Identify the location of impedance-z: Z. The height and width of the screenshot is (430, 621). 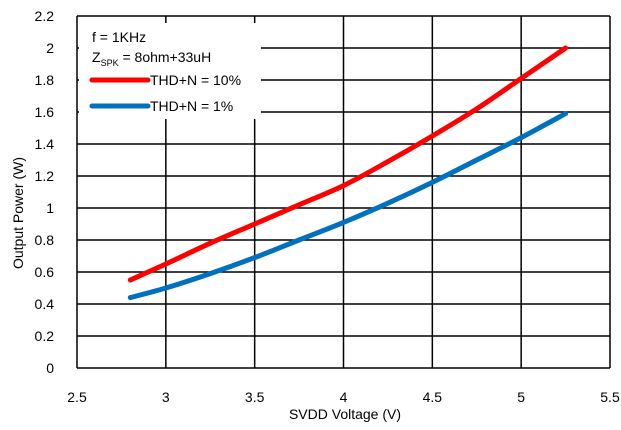
(96, 57).